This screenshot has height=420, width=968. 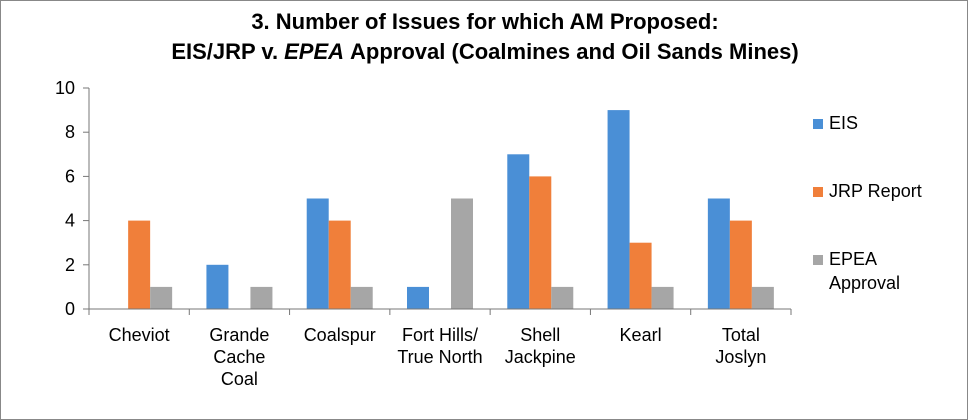 I want to click on y-tick-label: 6, so click(x=70, y=176).